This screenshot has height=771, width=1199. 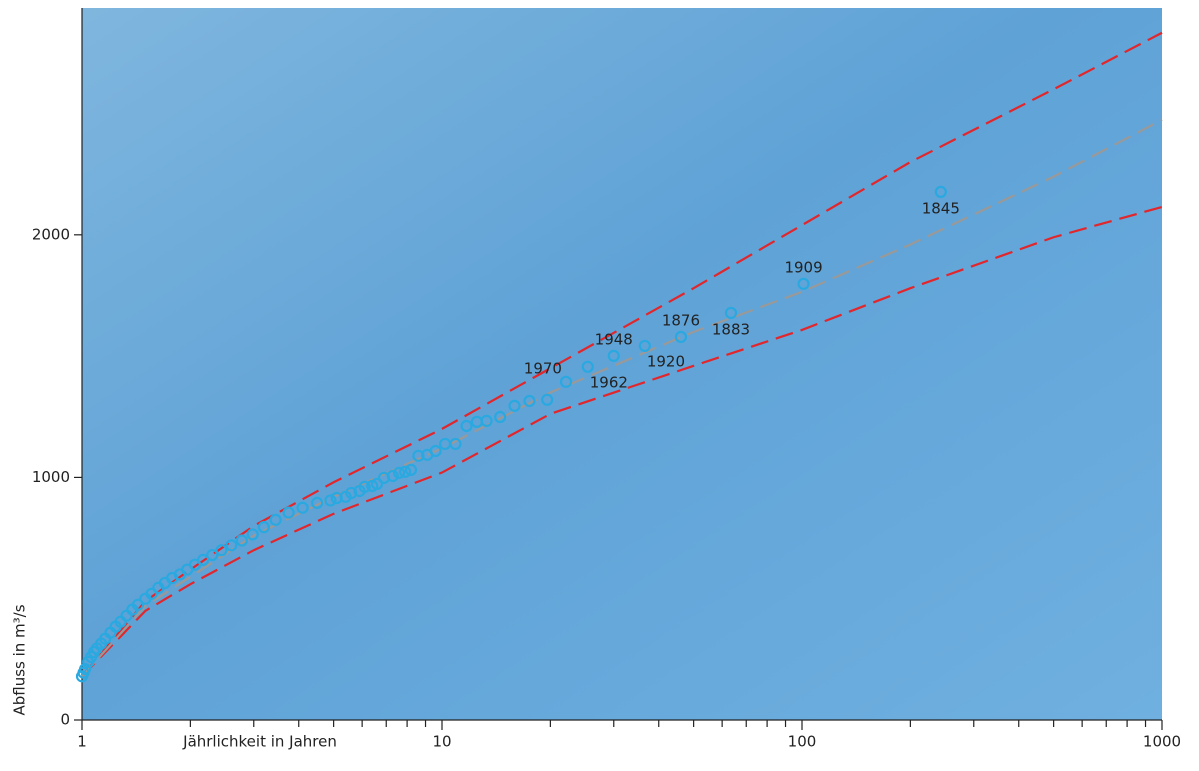 What do you see at coordinates (802, 742) in the screenshot?
I see `x-tick-label: 100` at bounding box center [802, 742].